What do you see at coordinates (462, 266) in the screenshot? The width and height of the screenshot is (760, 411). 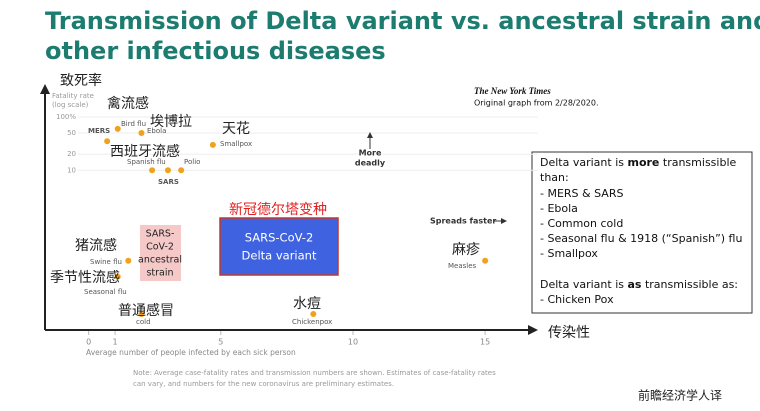 I see `point-label: Measles` at bounding box center [462, 266].